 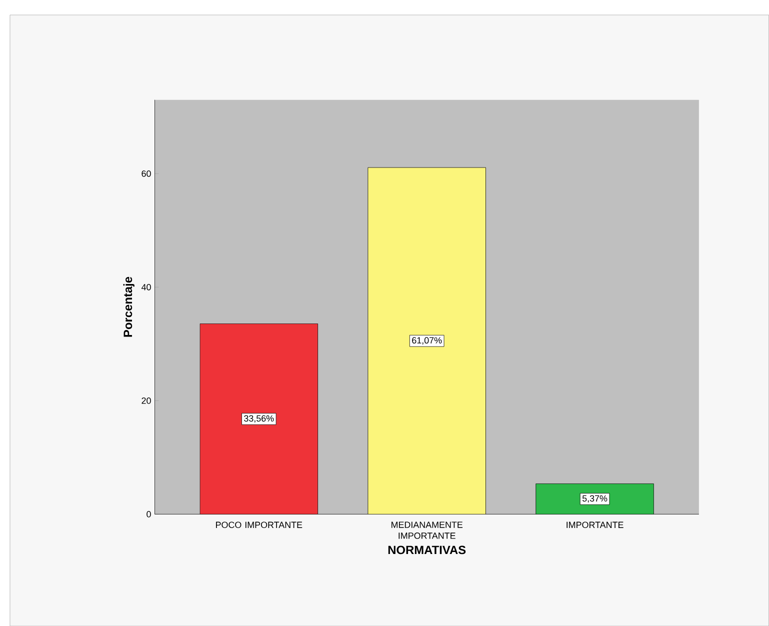 What do you see at coordinates (427, 530) in the screenshot?
I see `x-tick-label: MEDIANAMENTE IMPORTANTE` at bounding box center [427, 530].